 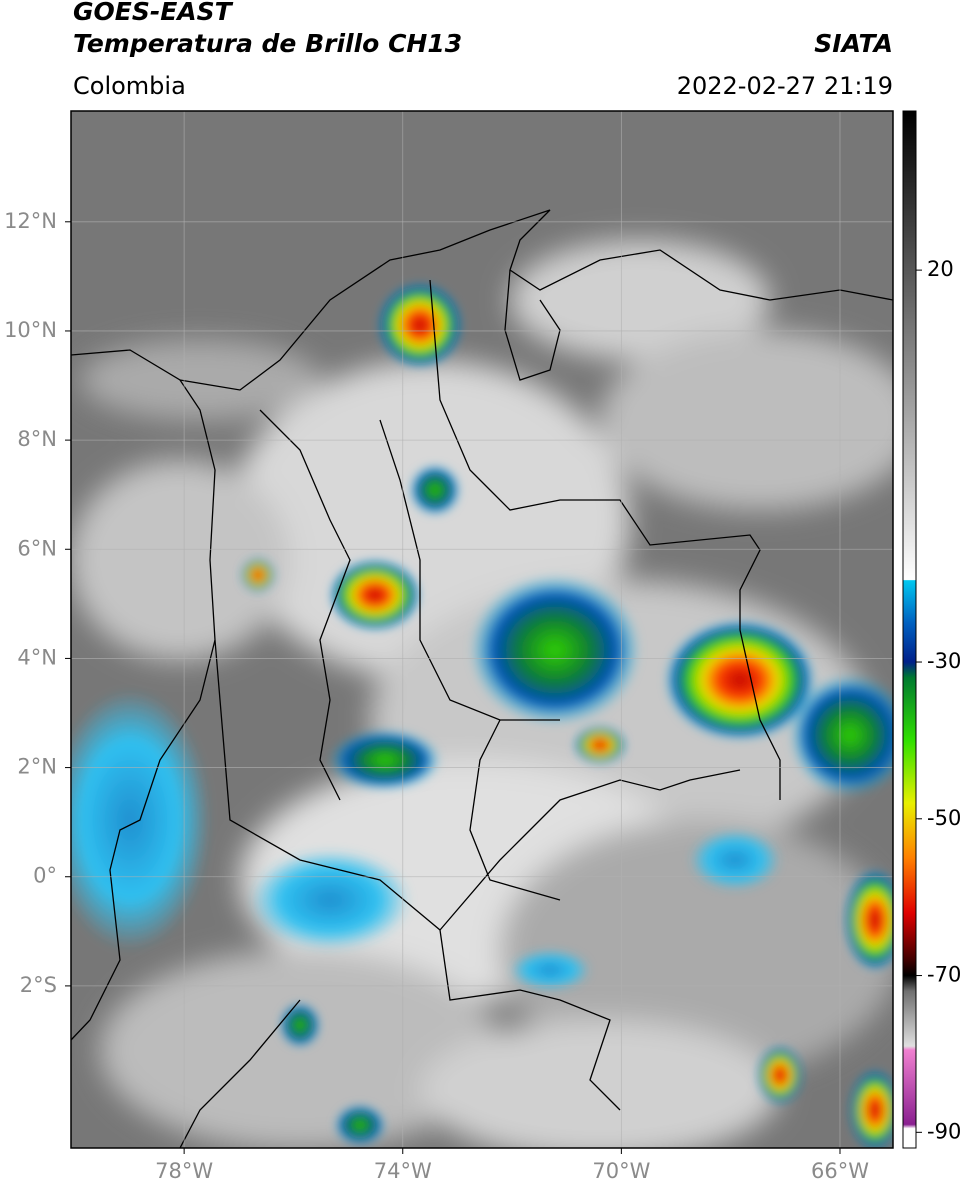 I want to click on x-tick-label: 74°W, so click(x=403, y=1171).